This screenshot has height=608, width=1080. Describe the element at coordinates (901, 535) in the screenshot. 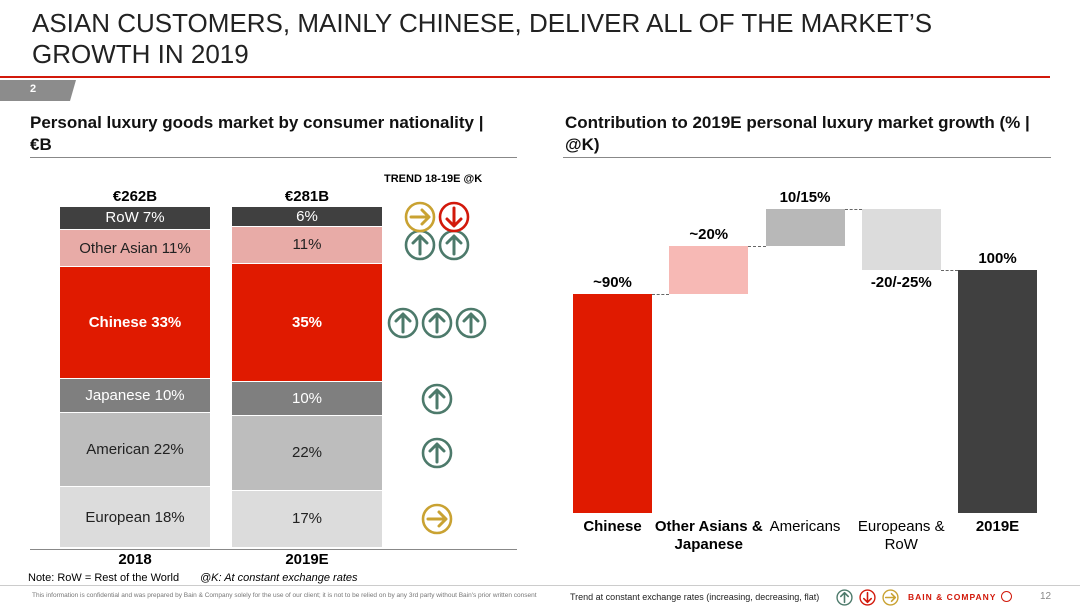

I see `x-tick-label: Europeans & RoW` at that location.